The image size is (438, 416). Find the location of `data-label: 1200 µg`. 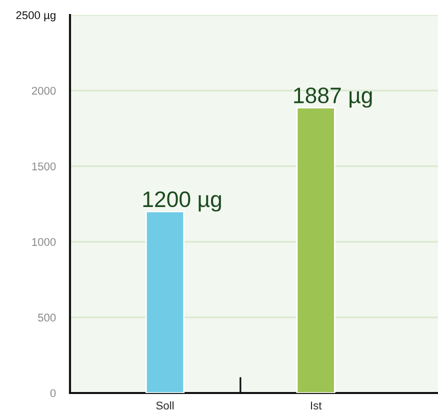

data-label: 1200 µg is located at coordinates (182, 201).